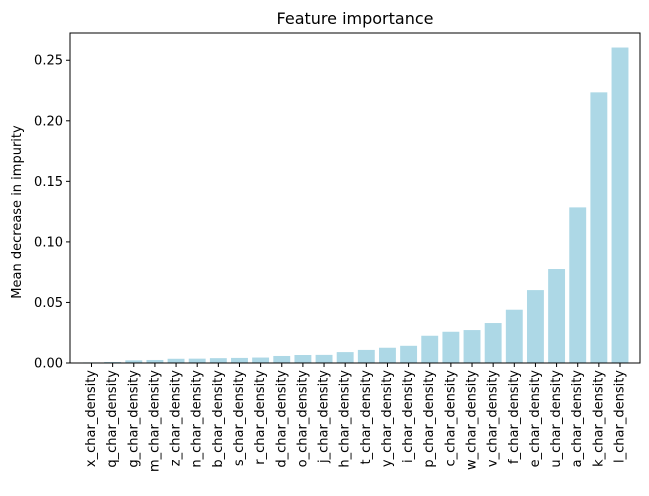 This screenshot has width=649, height=496. I want to click on x-tick-label: i_char_density, so click(408, 416).